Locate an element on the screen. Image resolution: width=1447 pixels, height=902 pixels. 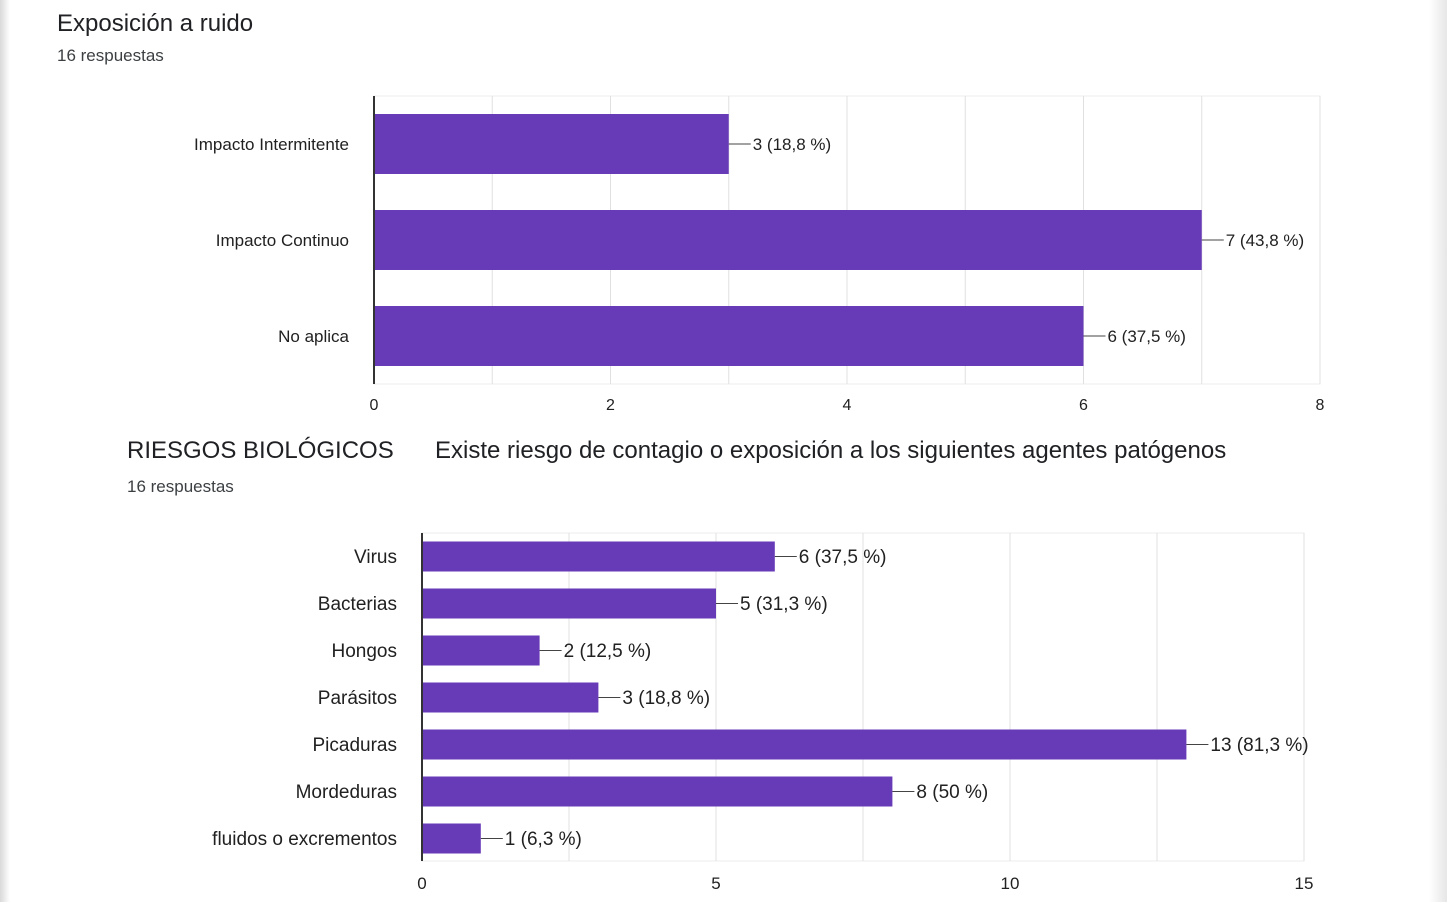
chart2-category-label: Parásitos is located at coordinates (357, 698).